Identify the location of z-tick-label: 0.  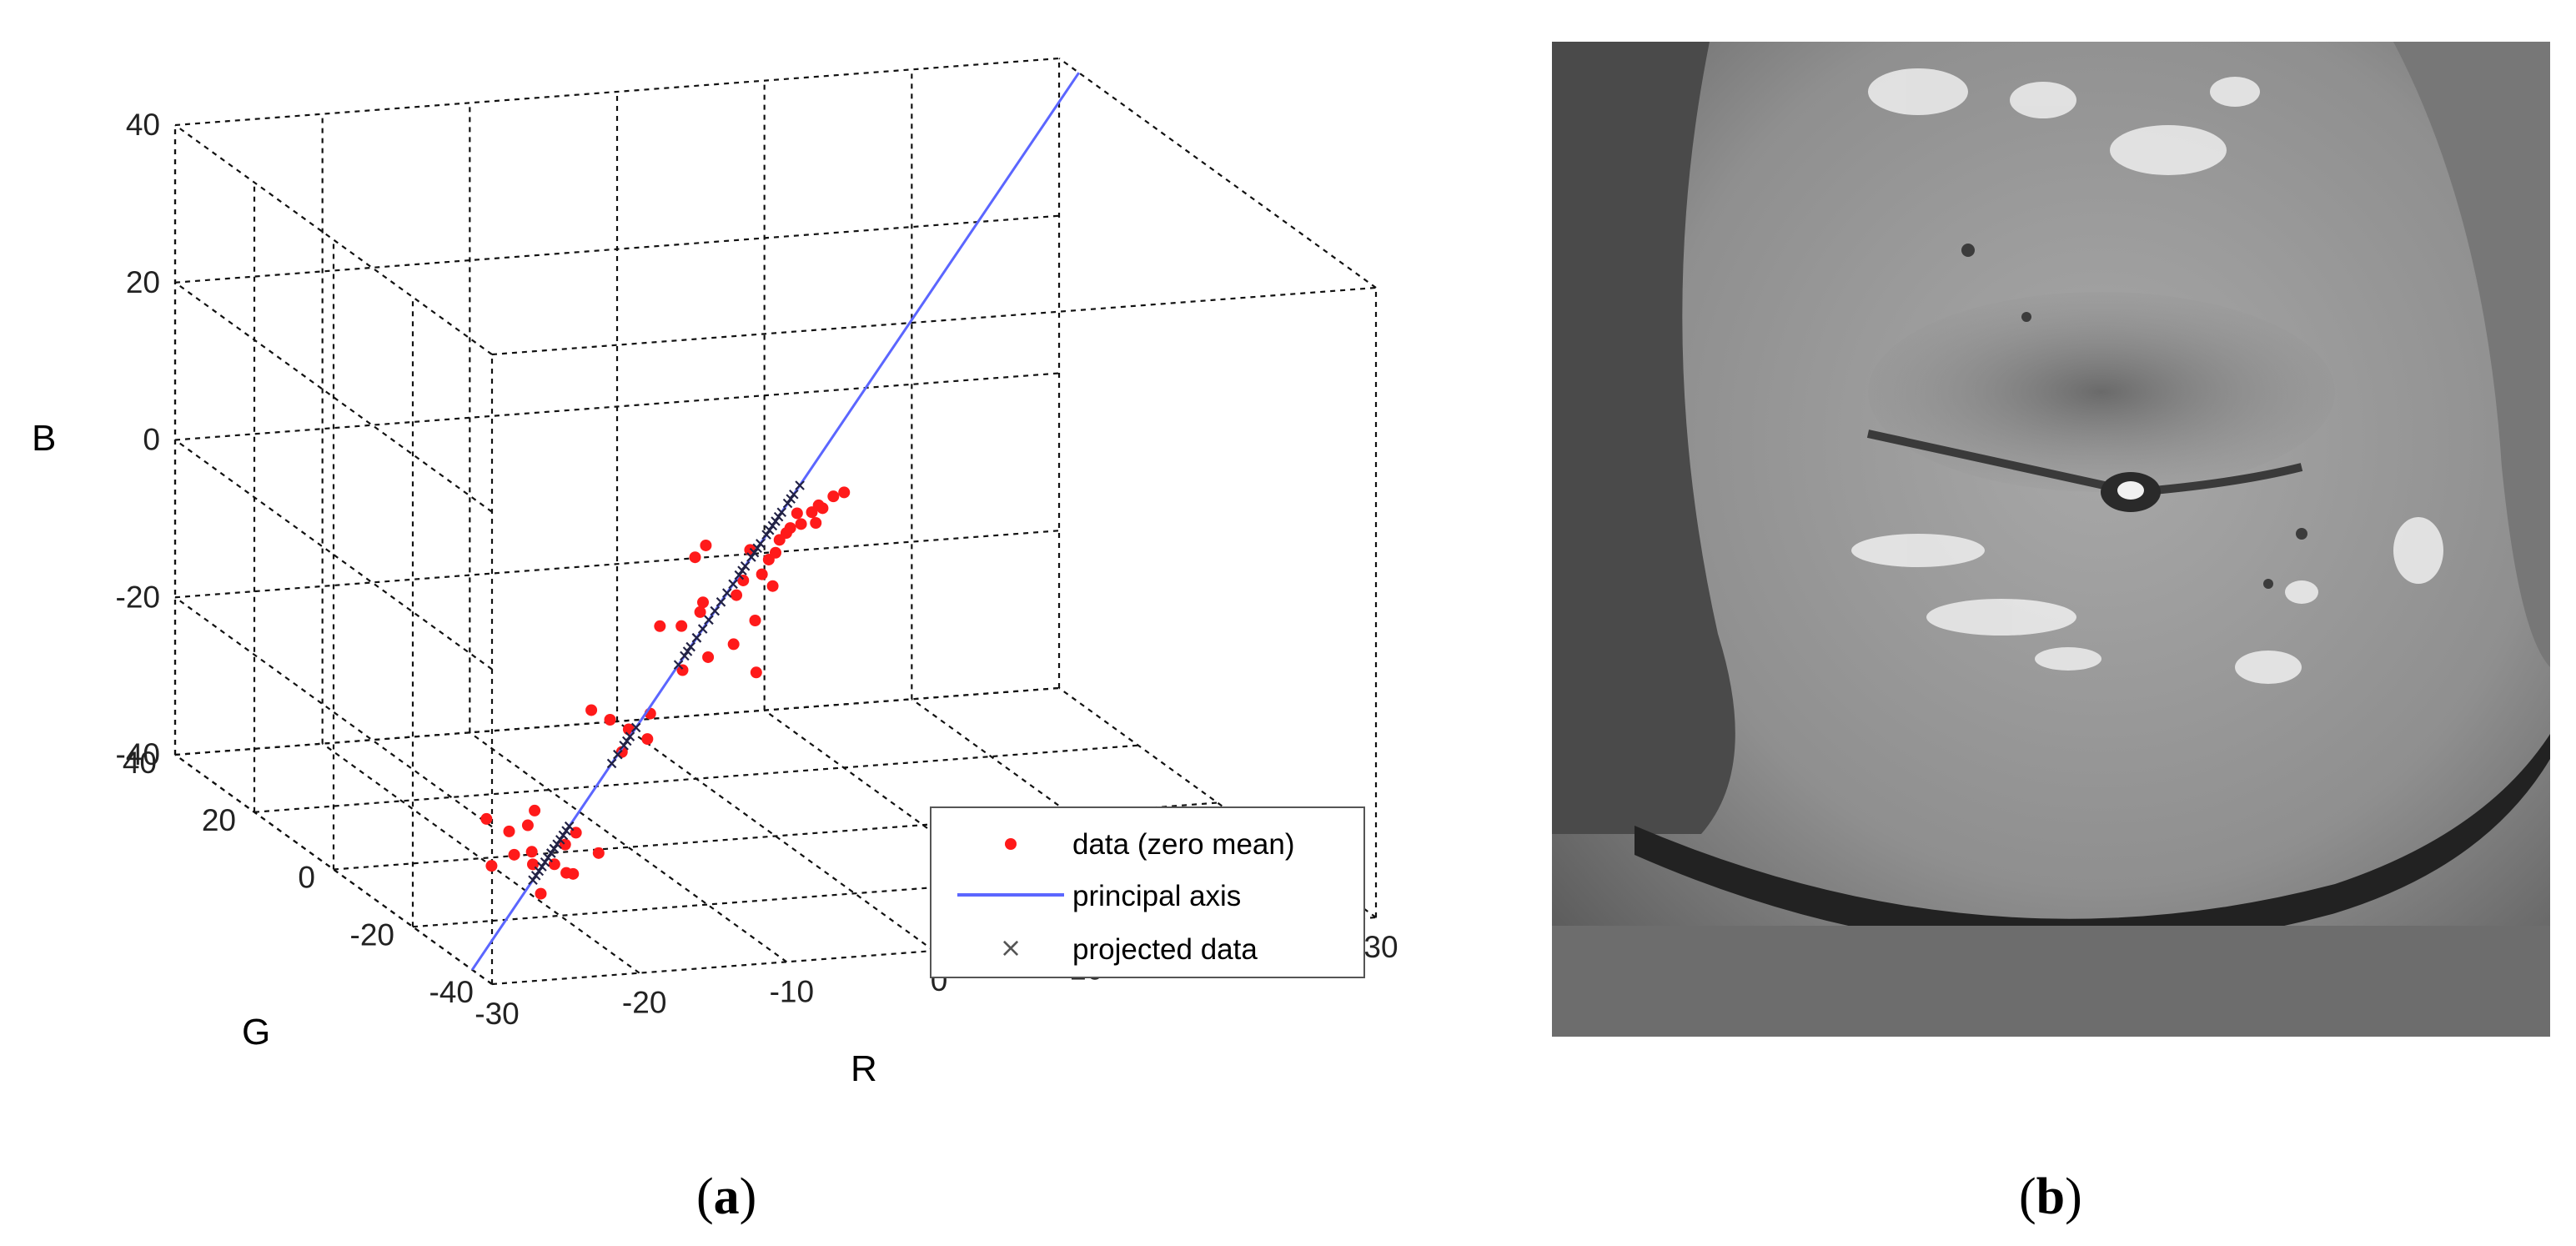
(151, 440).